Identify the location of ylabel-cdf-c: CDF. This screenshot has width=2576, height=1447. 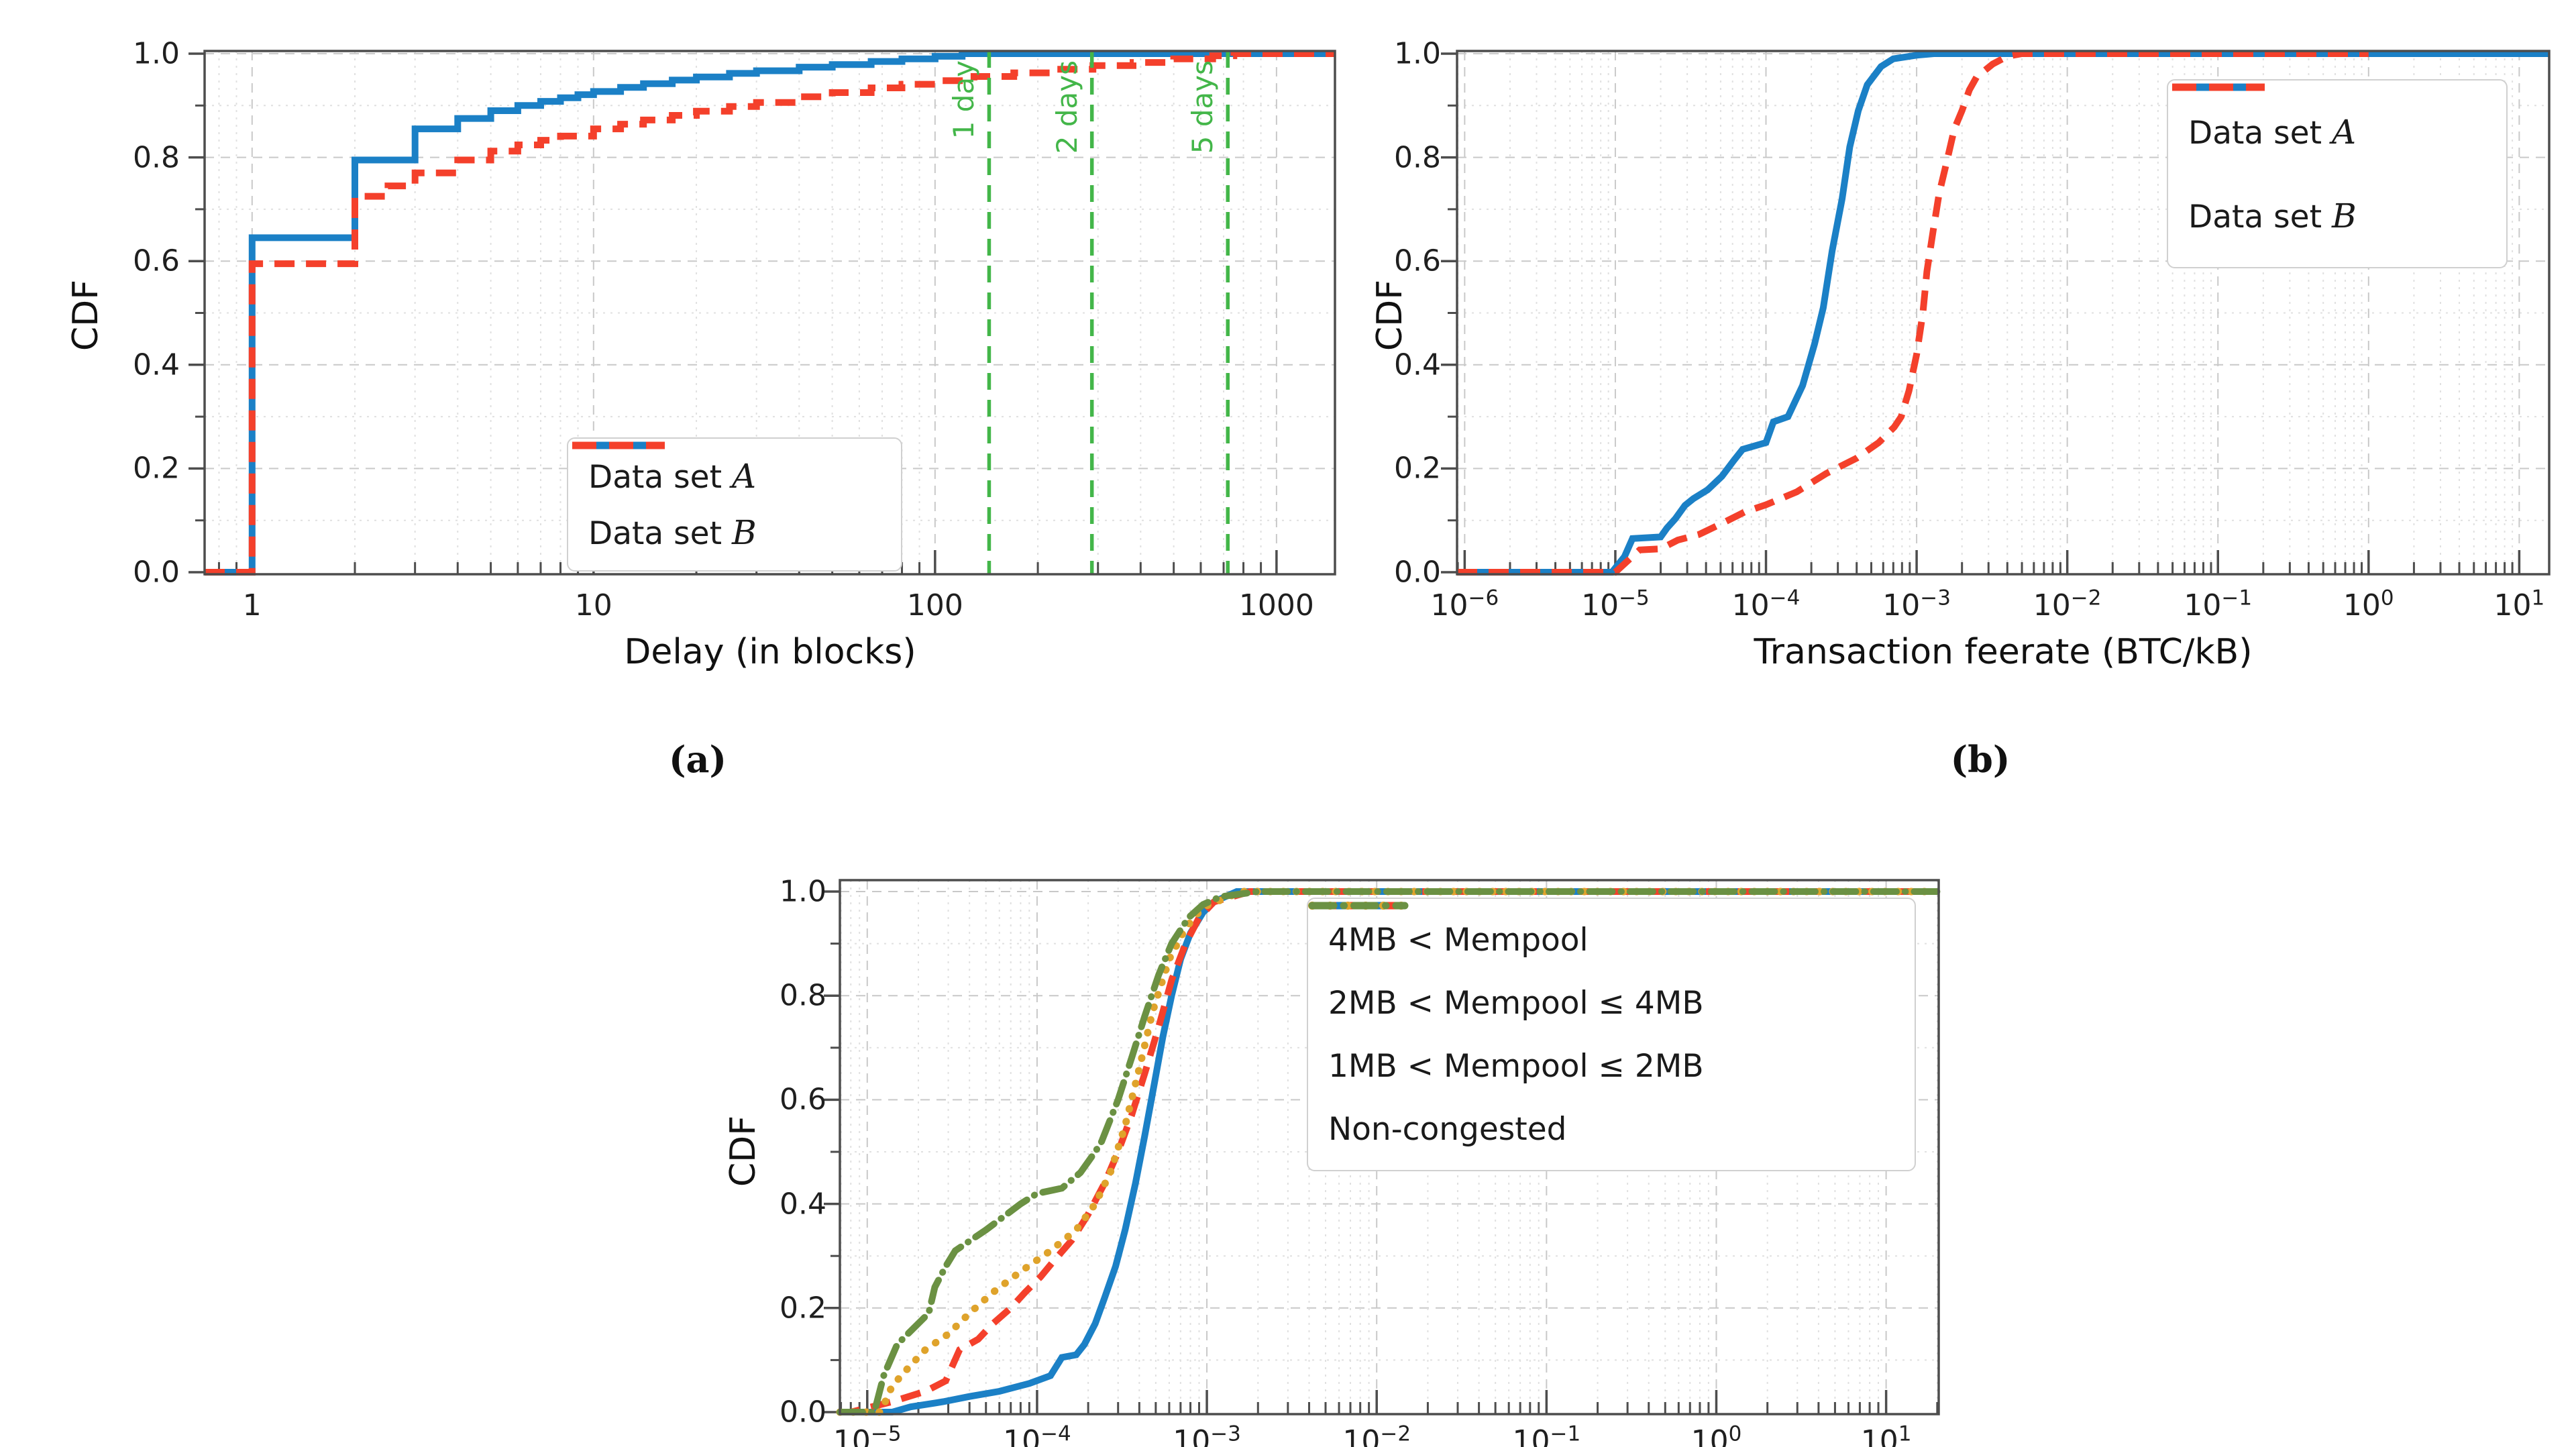
(743, 1151).